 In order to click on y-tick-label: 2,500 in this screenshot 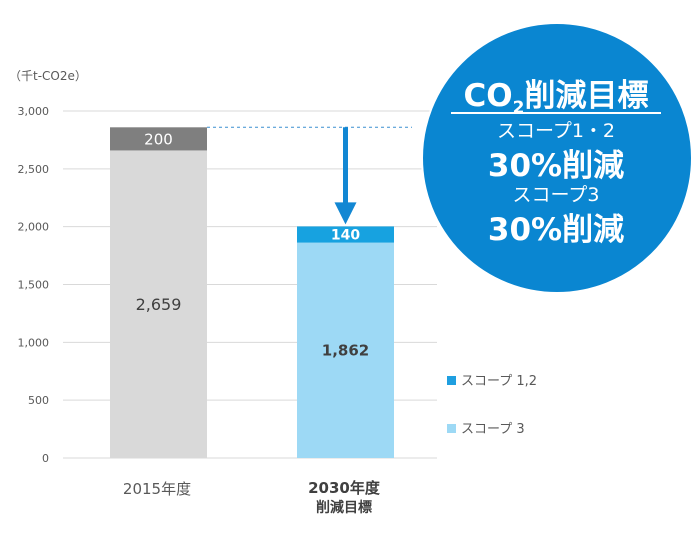, I will do `click(34, 169)`.